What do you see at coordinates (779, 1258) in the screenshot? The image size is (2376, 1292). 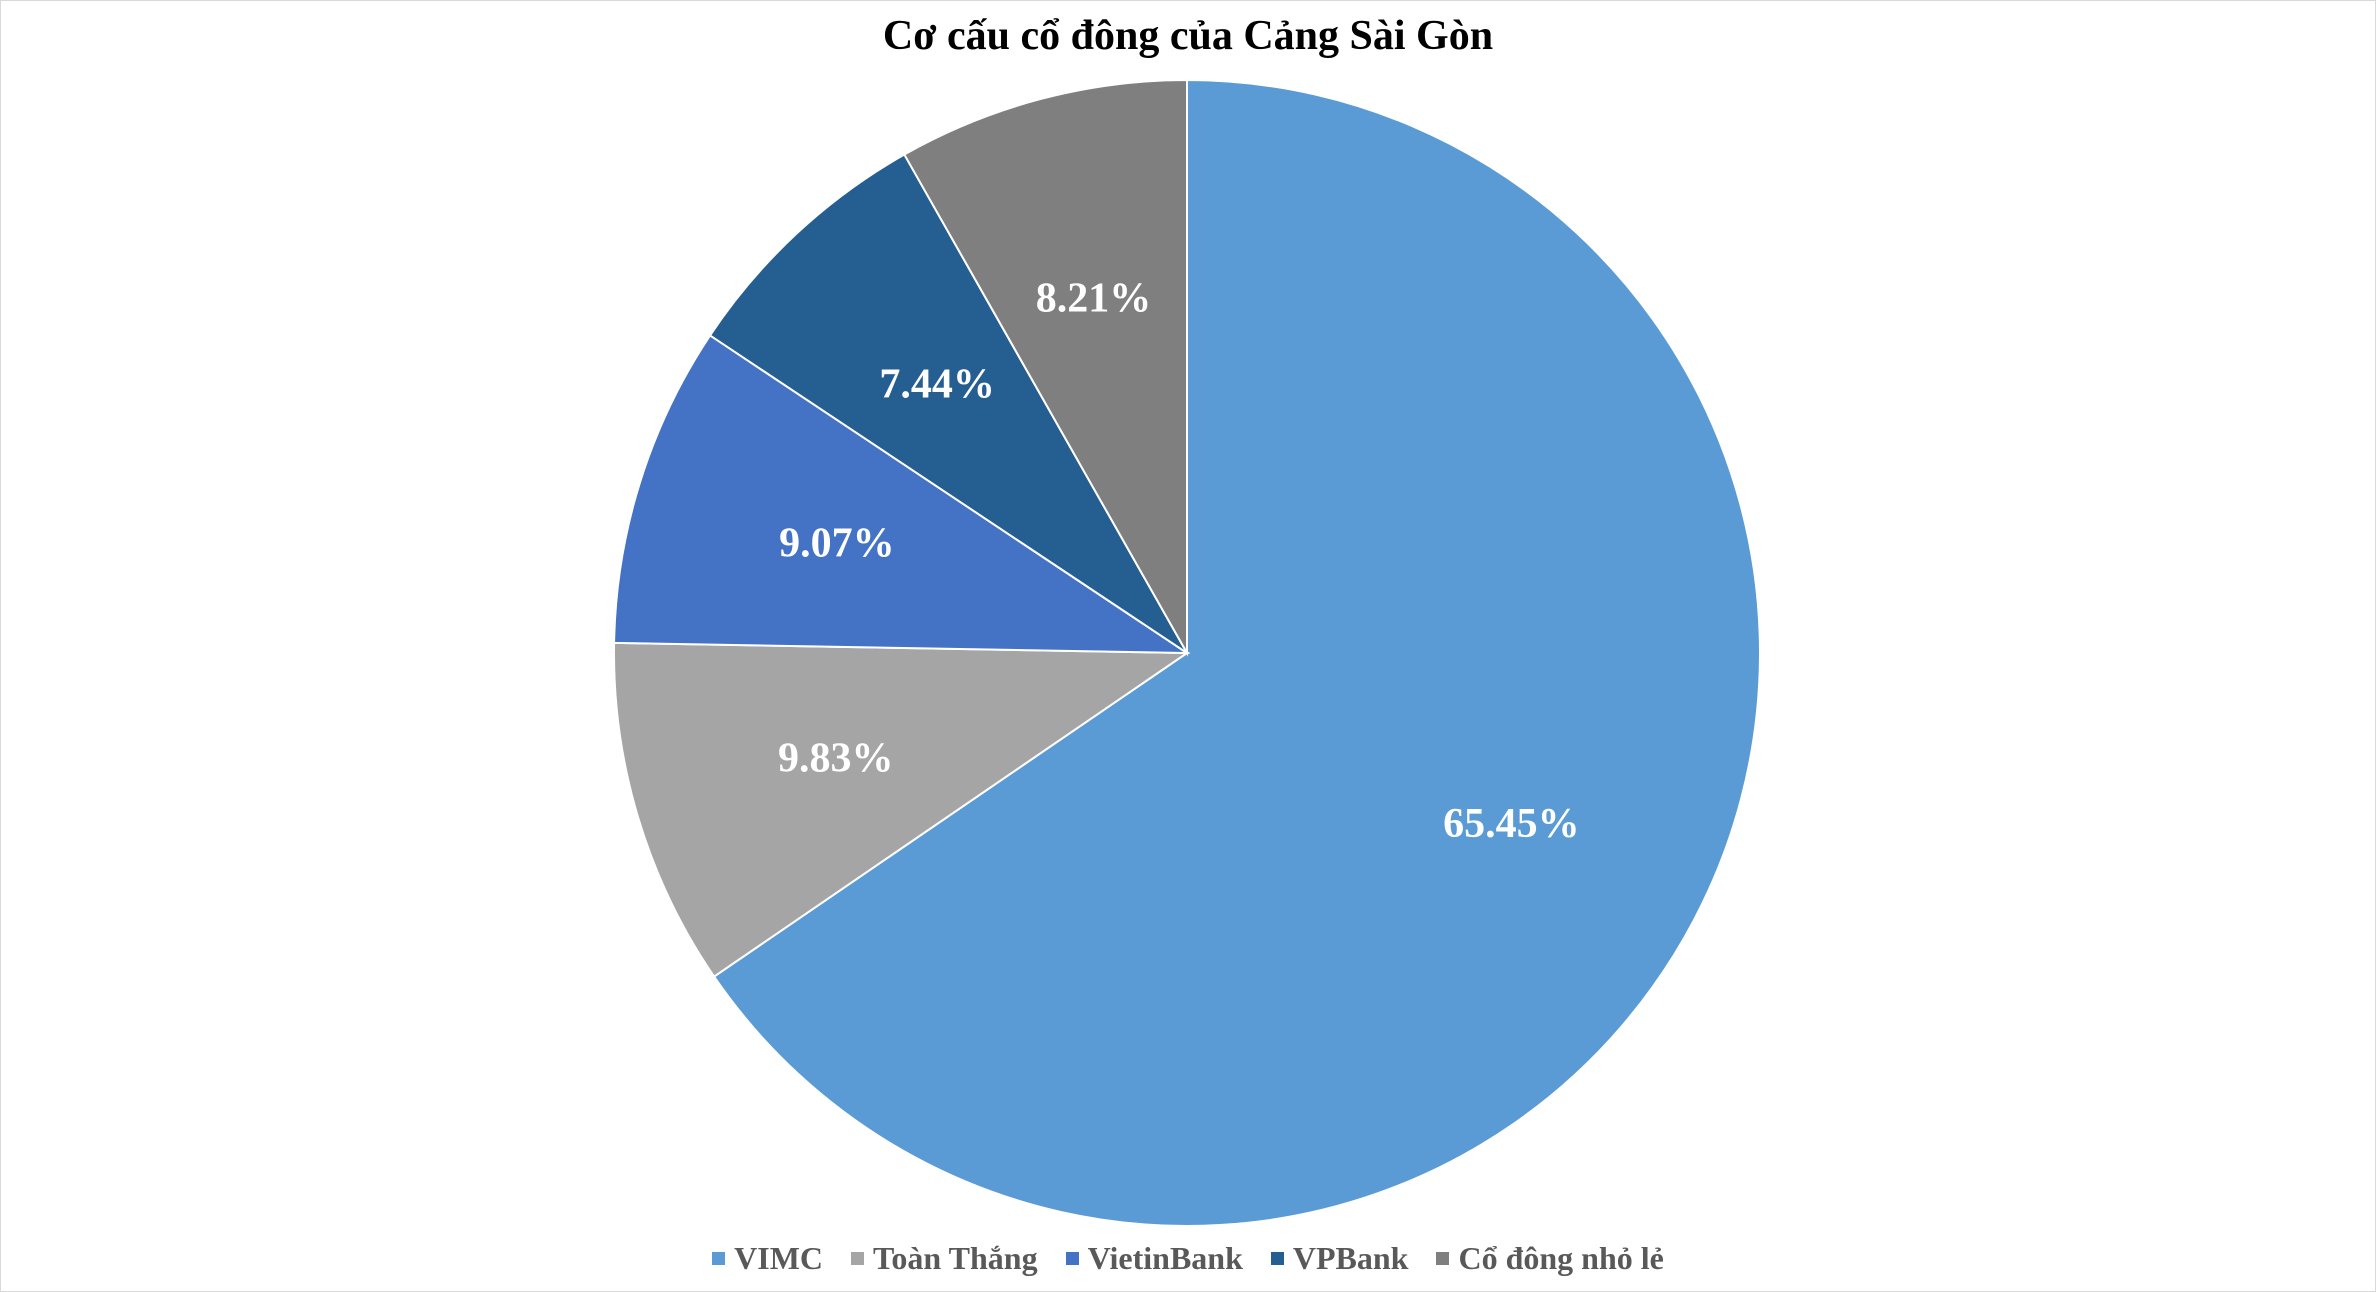 I see `legend-label-vimc: VIMC` at bounding box center [779, 1258].